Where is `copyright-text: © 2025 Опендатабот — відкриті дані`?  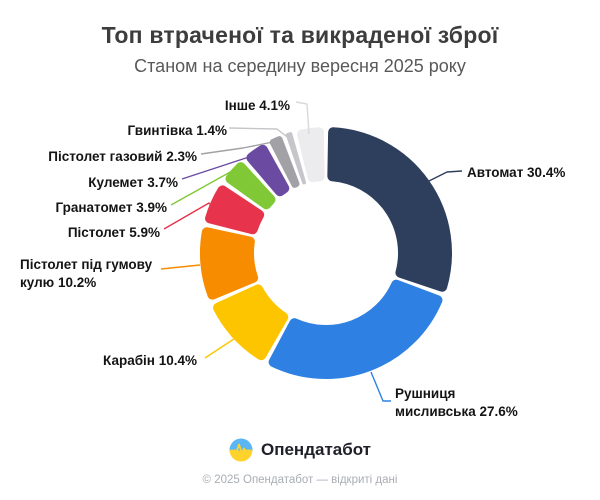 copyright-text: © 2025 Опендатабот — відкриті дані is located at coordinates (300, 480).